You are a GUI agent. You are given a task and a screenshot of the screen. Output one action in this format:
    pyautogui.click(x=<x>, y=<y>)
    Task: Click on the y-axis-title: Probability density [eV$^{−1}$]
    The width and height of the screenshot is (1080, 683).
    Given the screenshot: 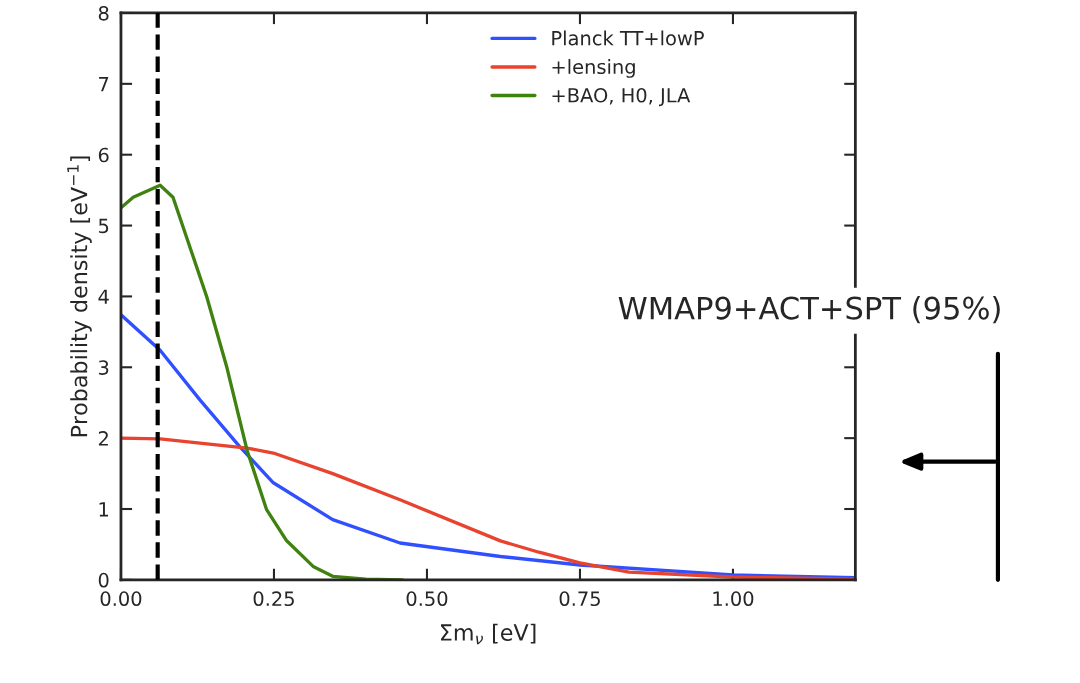 What is the action you would take?
    pyautogui.click(x=79, y=296)
    